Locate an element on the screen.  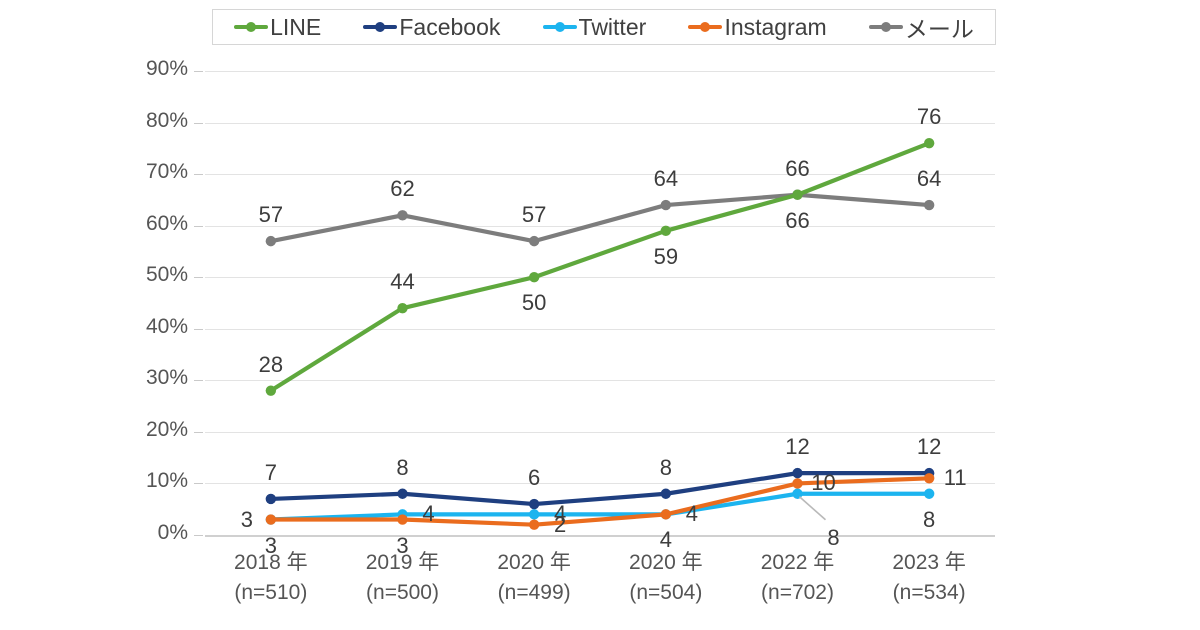
x-axis-tick-label: 2020 年 (n=504) is located at coordinates (666, 578).